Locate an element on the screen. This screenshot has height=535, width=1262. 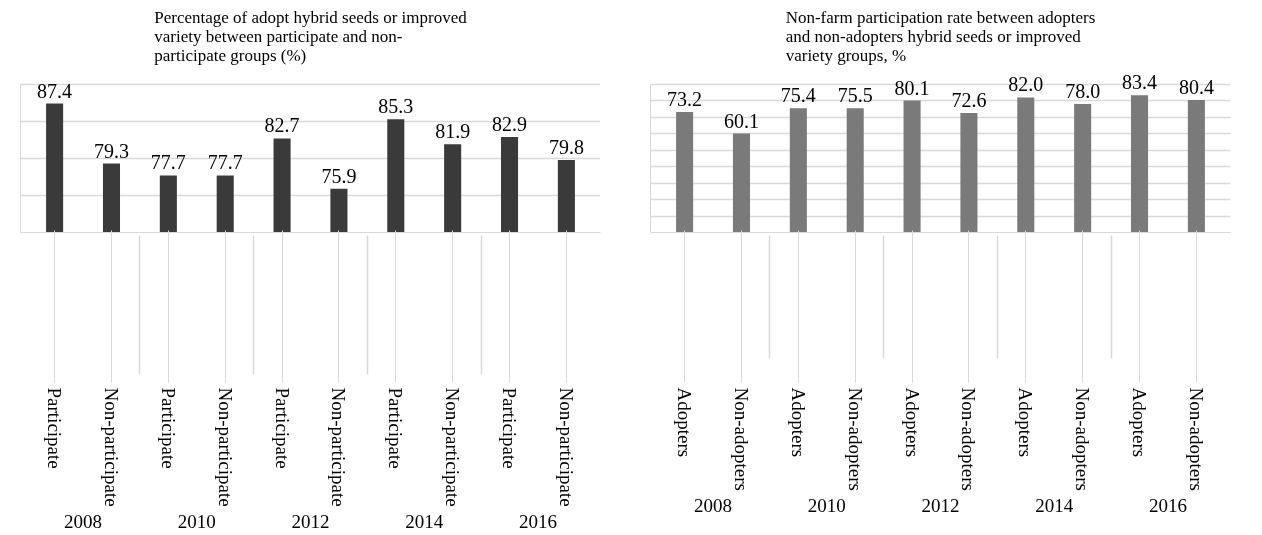
data-label: 83.4 is located at coordinates (1140, 82).